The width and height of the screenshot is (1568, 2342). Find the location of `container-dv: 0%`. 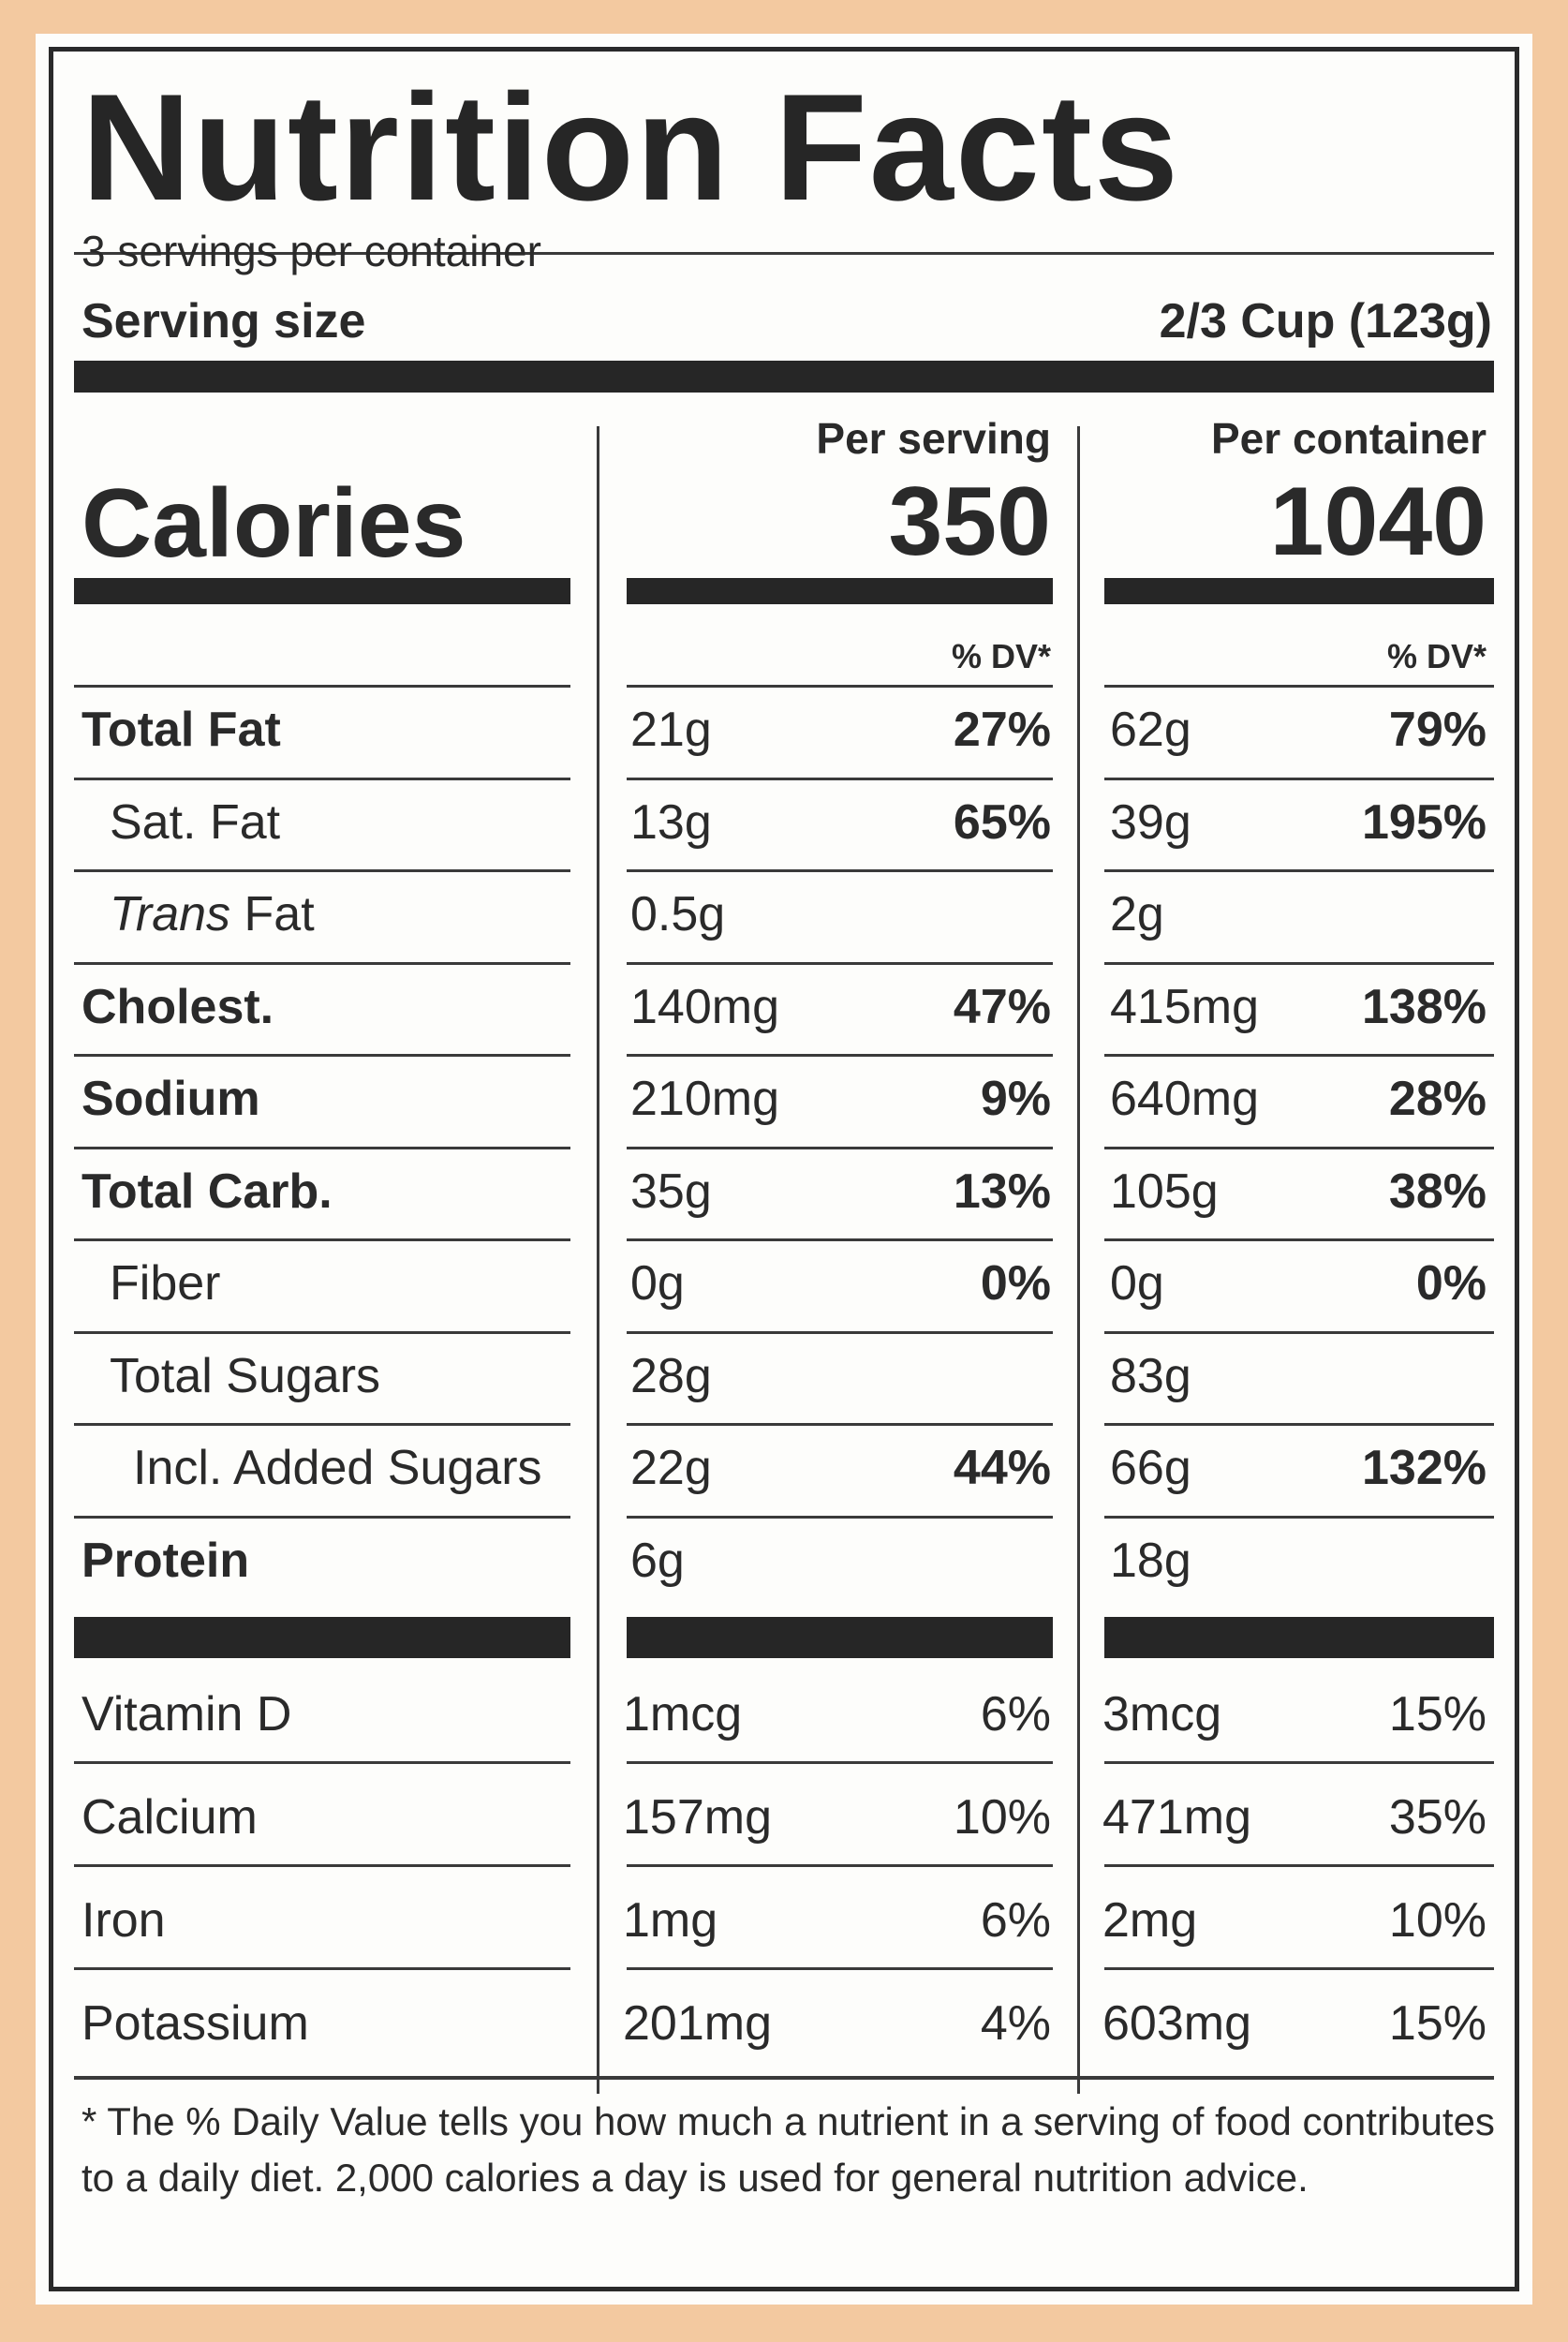

container-dv: 0% is located at coordinates (1451, 1283).